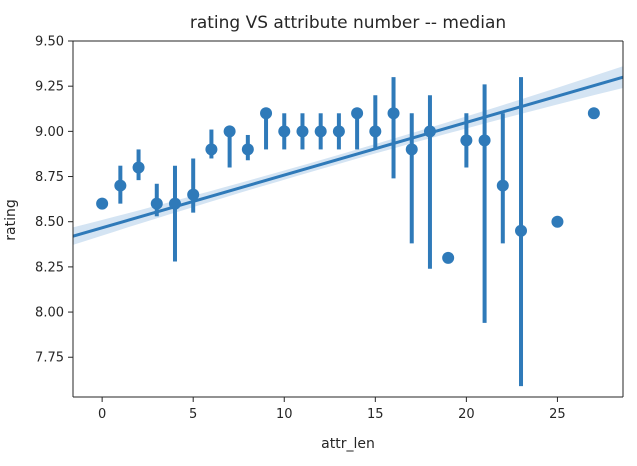 Image resolution: width=637 pixels, height=466 pixels. Describe the element at coordinates (557, 414) in the screenshot. I see `x-tick-label: 25` at that location.